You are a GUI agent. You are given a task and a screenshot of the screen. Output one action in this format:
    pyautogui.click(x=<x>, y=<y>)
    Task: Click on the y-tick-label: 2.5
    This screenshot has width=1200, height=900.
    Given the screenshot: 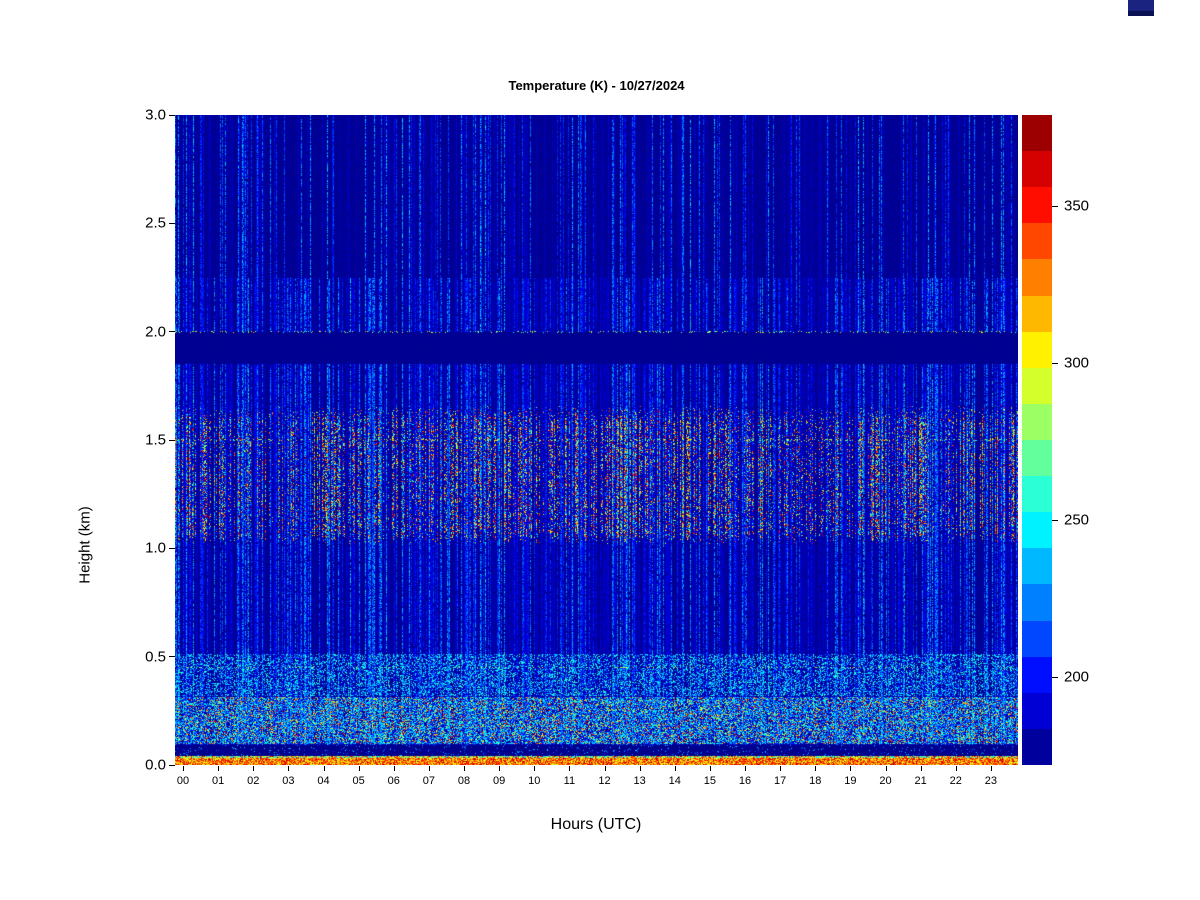 What is the action you would take?
    pyautogui.click(x=155, y=223)
    